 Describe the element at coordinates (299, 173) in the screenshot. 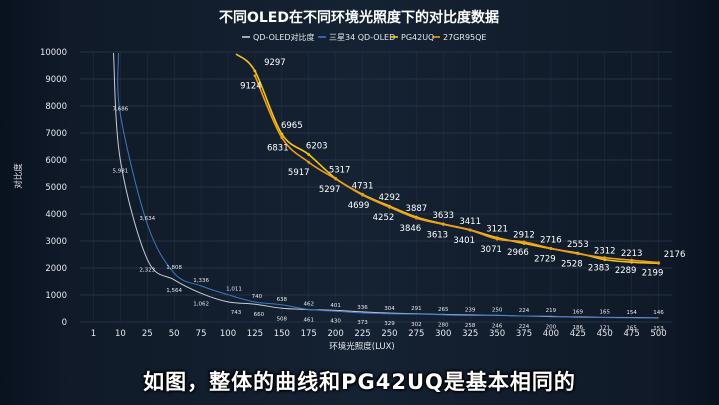

I see `data-label: 5917` at that location.